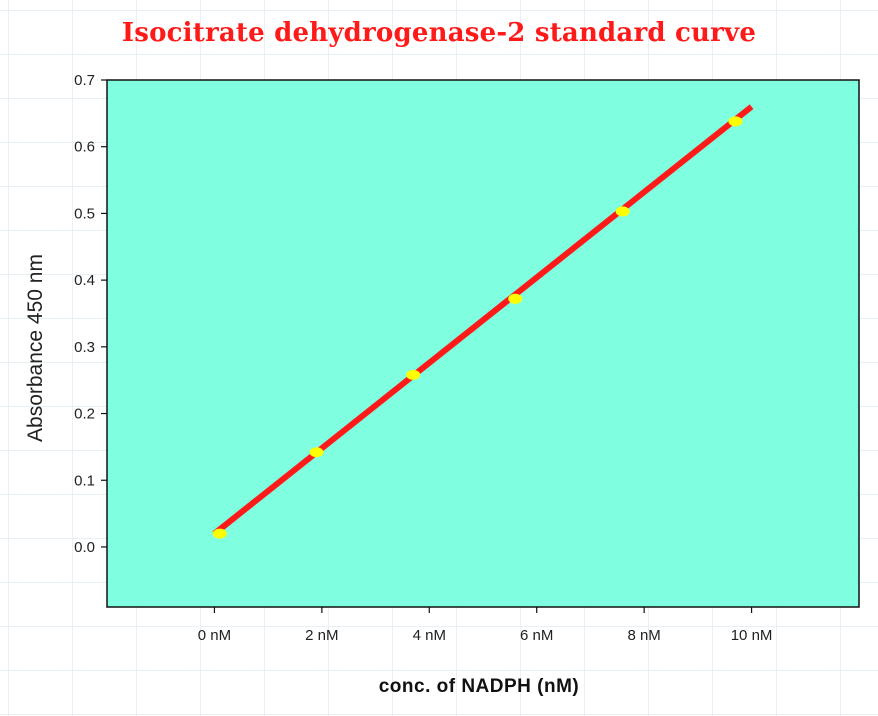 Image resolution: width=878 pixels, height=716 pixels. Describe the element at coordinates (84, 213) in the screenshot. I see `y-tick-label: 0.5` at that location.